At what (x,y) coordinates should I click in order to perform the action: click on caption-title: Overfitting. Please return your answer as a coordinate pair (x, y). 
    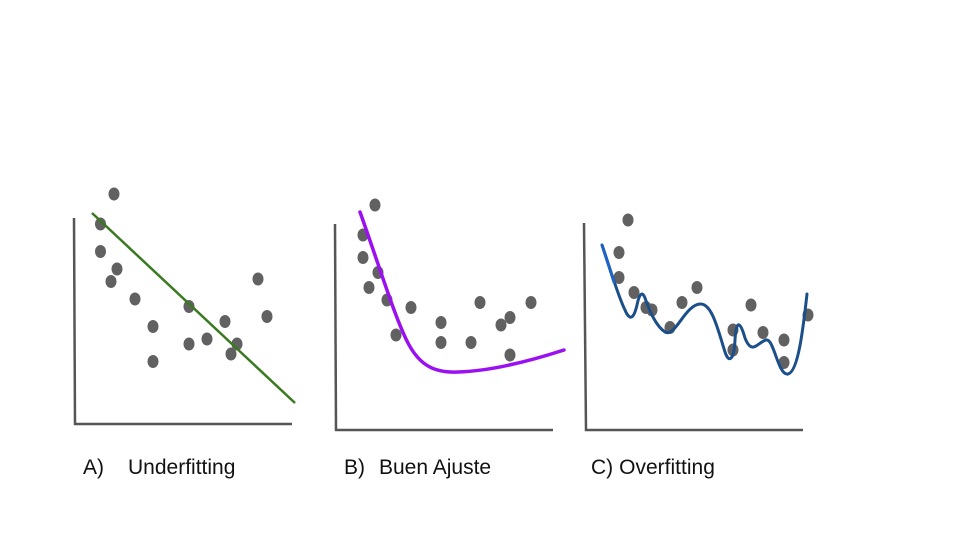
    Looking at the image, I should click on (667, 467).